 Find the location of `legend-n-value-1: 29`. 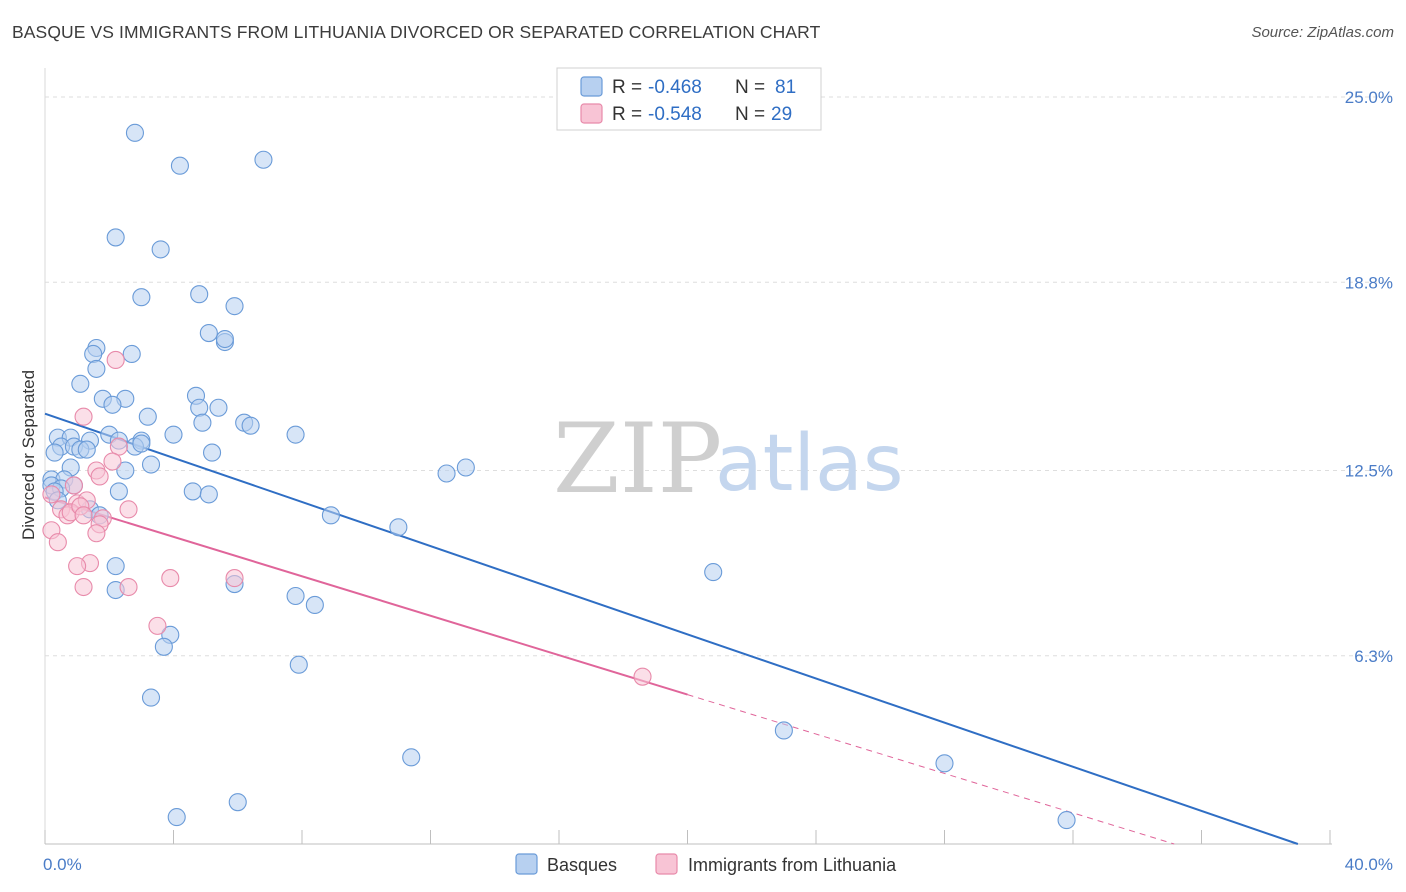

legend-n-value-1: 29 is located at coordinates (781, 114).